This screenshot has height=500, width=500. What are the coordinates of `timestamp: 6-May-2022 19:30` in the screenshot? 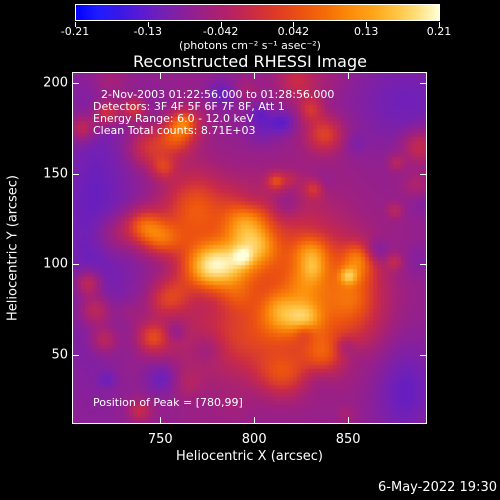 It's located at (437, 487).